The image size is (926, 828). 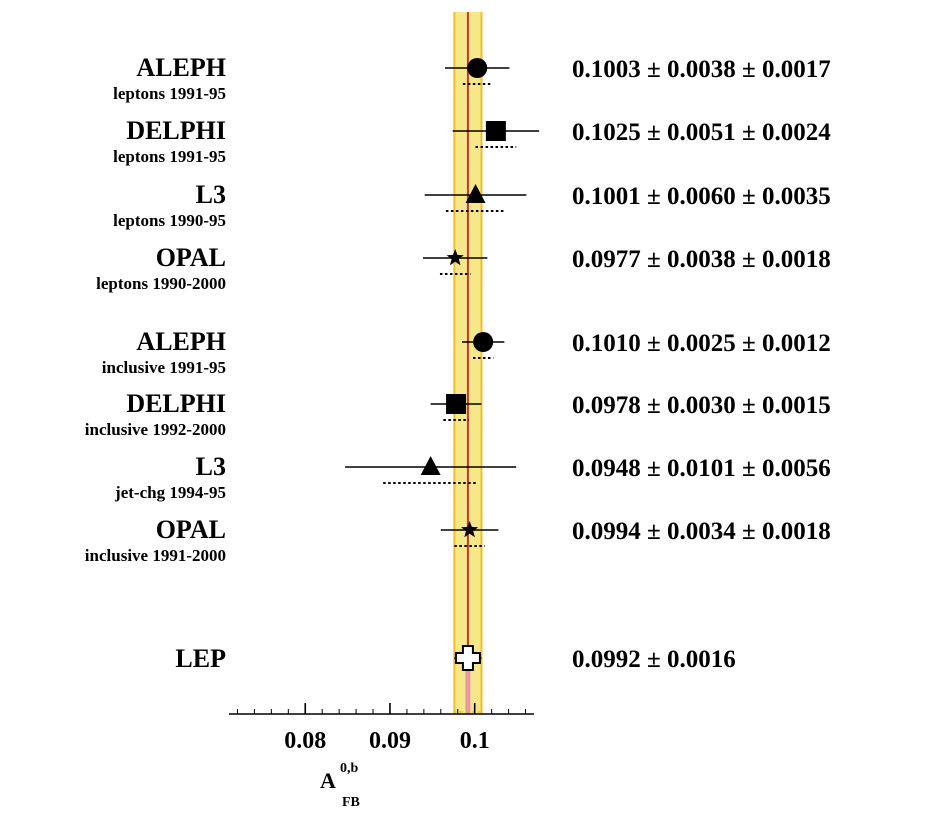 I want to click on x-tick-label: 0.1, so click(x=475, y=741).